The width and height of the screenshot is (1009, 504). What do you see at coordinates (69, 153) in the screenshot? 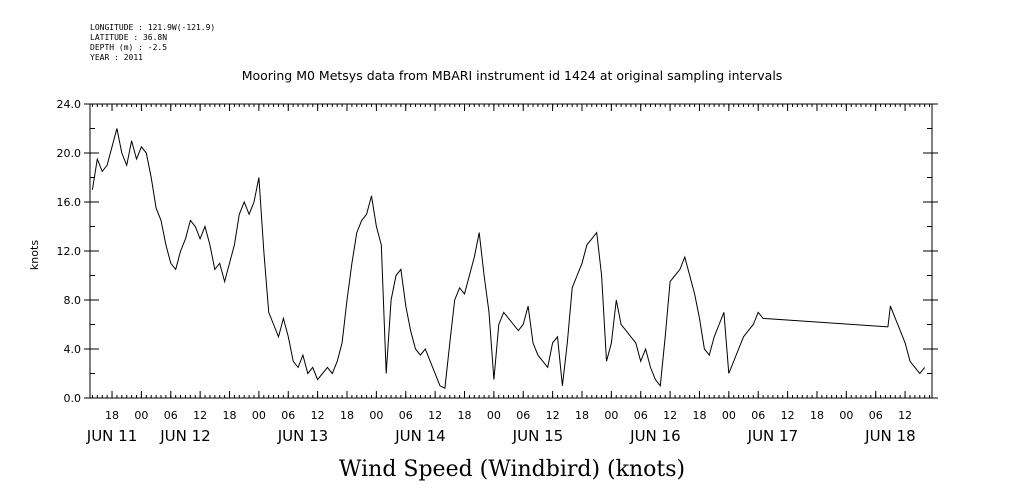
I see `y-tick-label: 20.0` at bounding box center [69, 153].